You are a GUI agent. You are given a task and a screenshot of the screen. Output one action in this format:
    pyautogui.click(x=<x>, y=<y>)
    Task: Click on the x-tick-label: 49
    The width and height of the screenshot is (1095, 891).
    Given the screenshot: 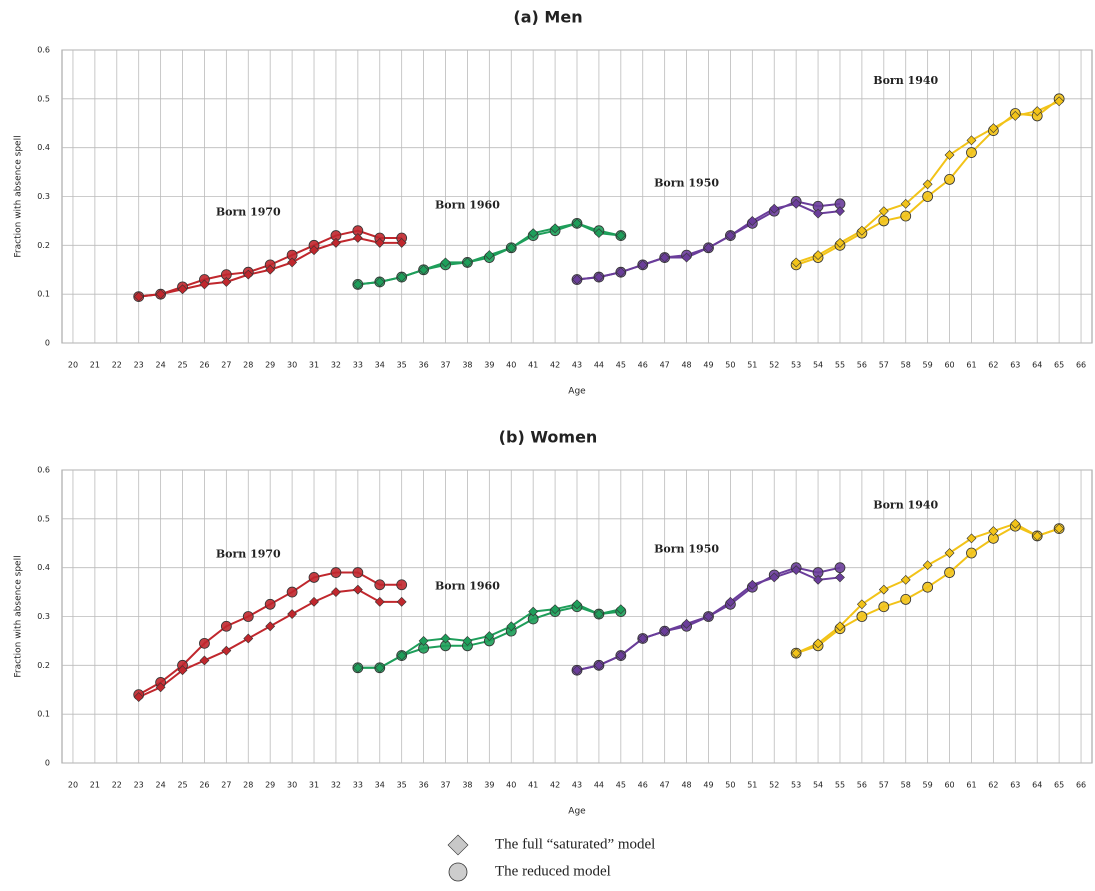 What is the action you would take?
    pyautogui.click(x=708, y=785)
    